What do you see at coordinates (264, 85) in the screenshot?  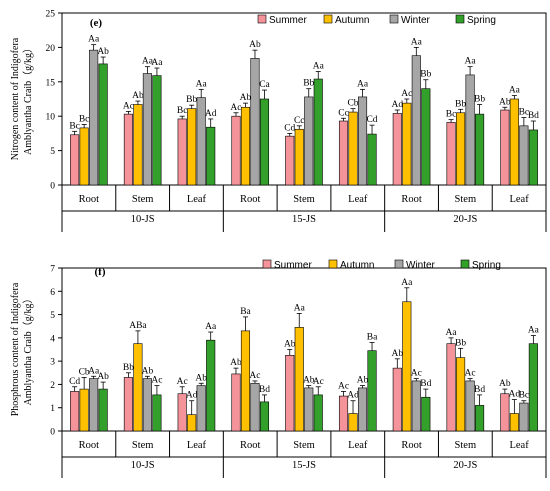 I see `significance-label: Ca` at bounding box center [264, 85].